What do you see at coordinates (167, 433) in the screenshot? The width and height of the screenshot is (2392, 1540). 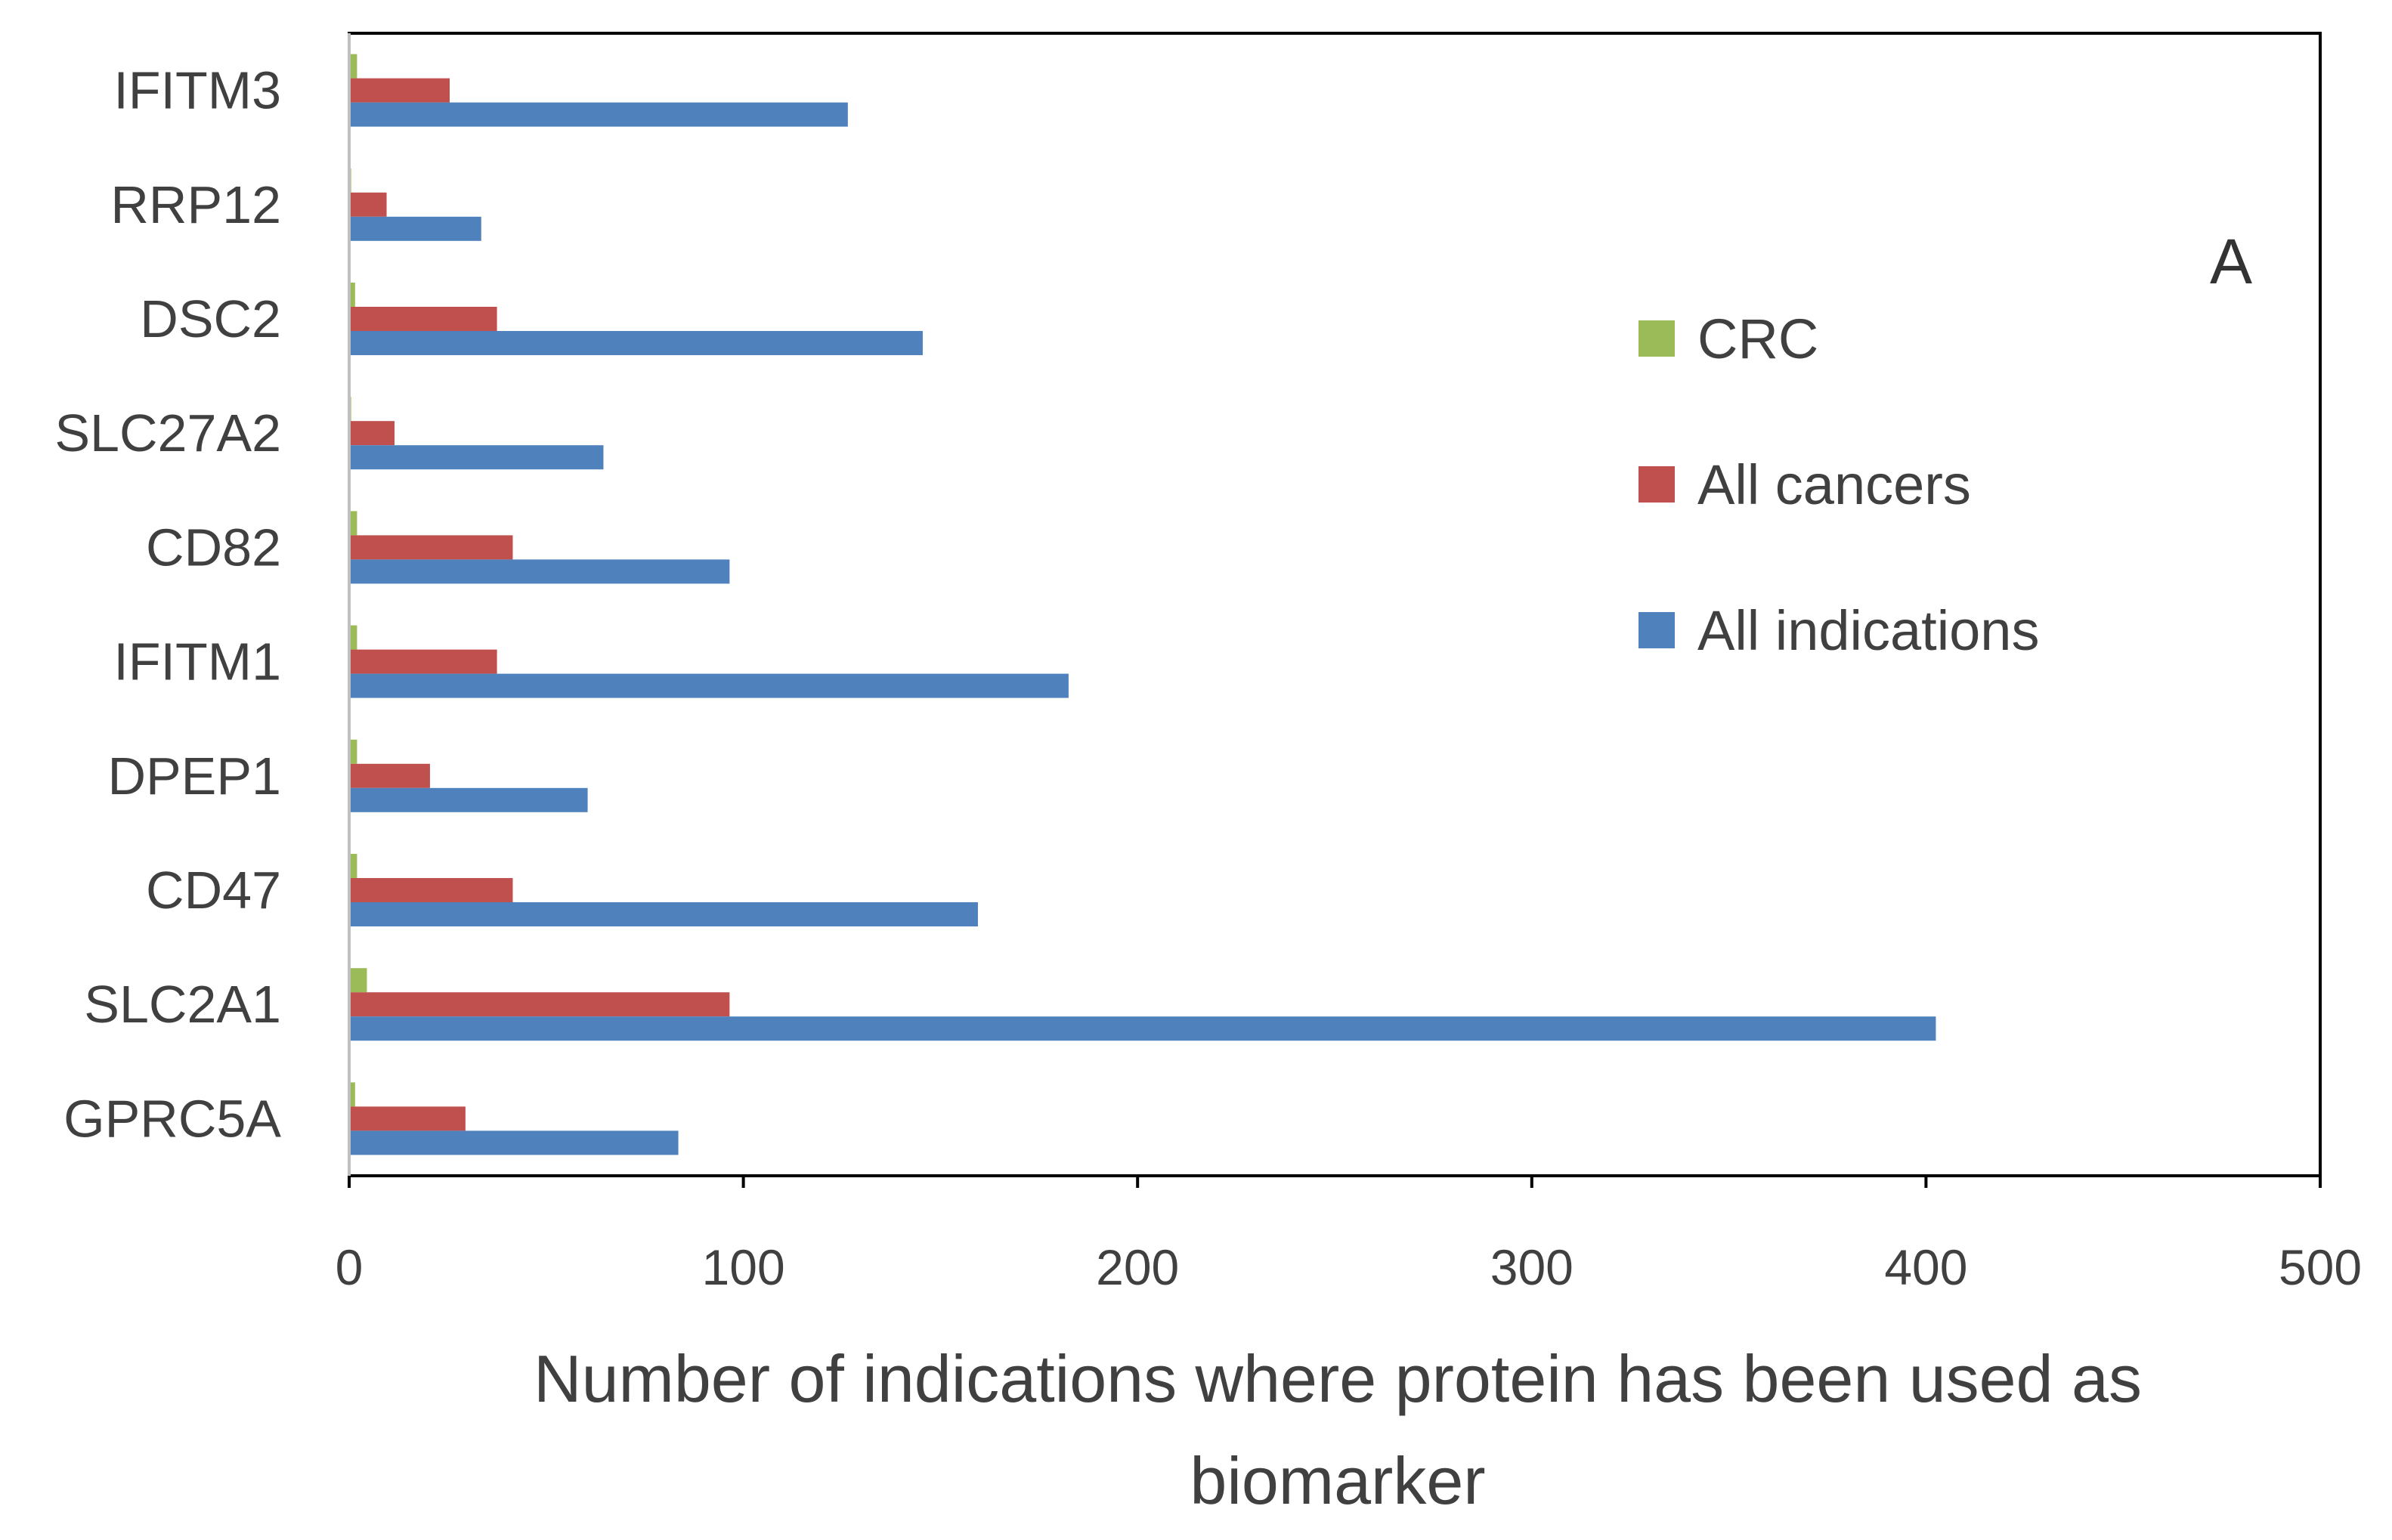 I see `category-label-slc27a2: SLC27A2` at bounding box center [167, 433].